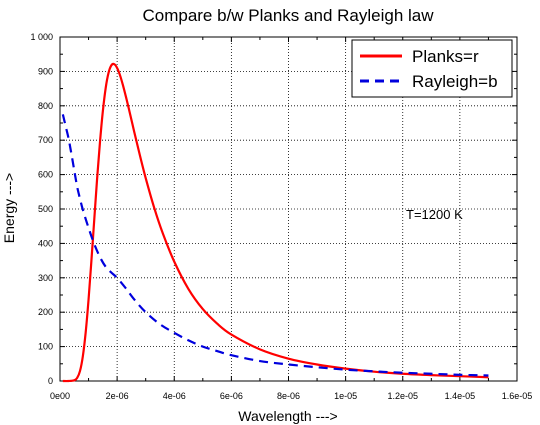 The width and height of the screenshot is (540, 425). I want to click on x-tick-label: 1.2e-05, so click(402, 396).